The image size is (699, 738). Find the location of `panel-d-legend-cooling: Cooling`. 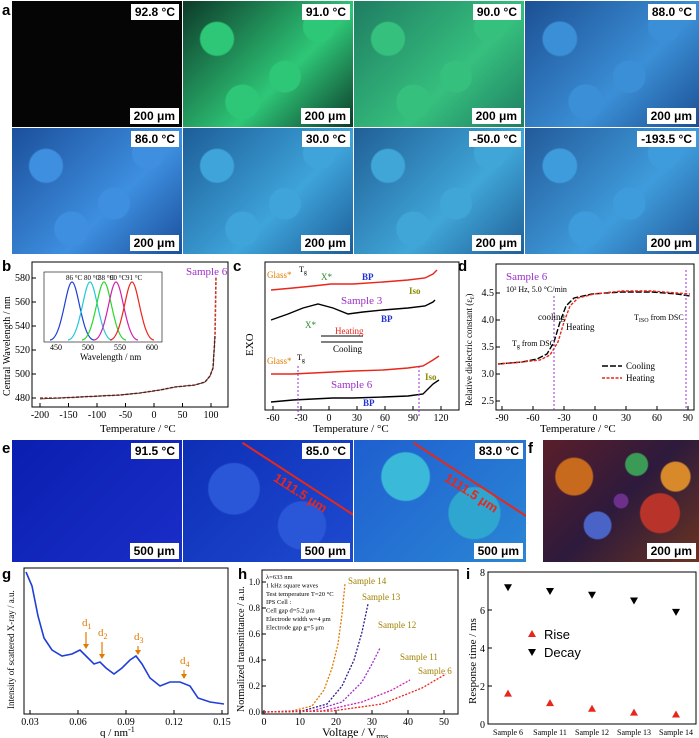

panel-d-legend-cooling: Cooling is located at coordinates (641, 366).